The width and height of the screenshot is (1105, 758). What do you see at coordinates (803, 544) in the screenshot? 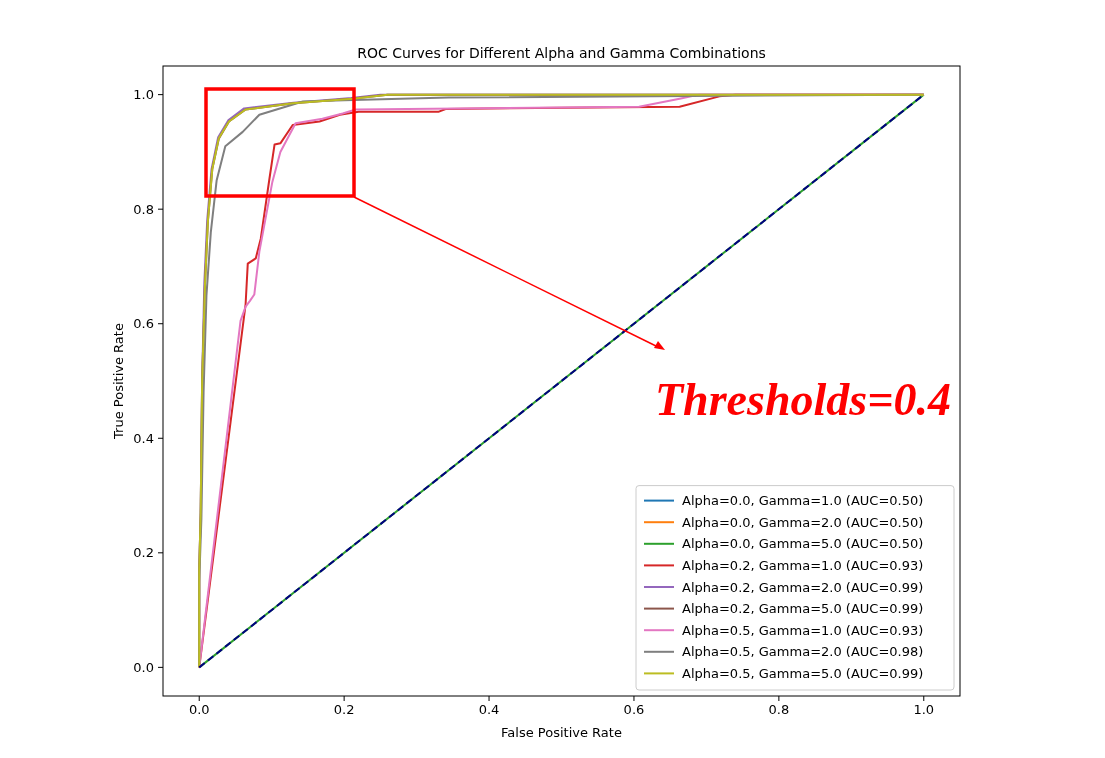
I see `legend-label: Alpha=0.0, Gamma=5.0 (AUC=0.50)` at bounding box center [803, 544].